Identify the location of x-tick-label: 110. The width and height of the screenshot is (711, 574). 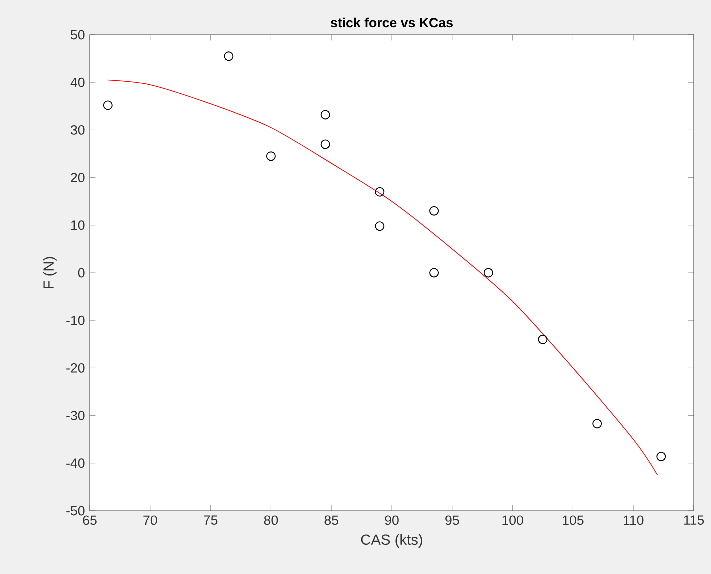
(634, 521).